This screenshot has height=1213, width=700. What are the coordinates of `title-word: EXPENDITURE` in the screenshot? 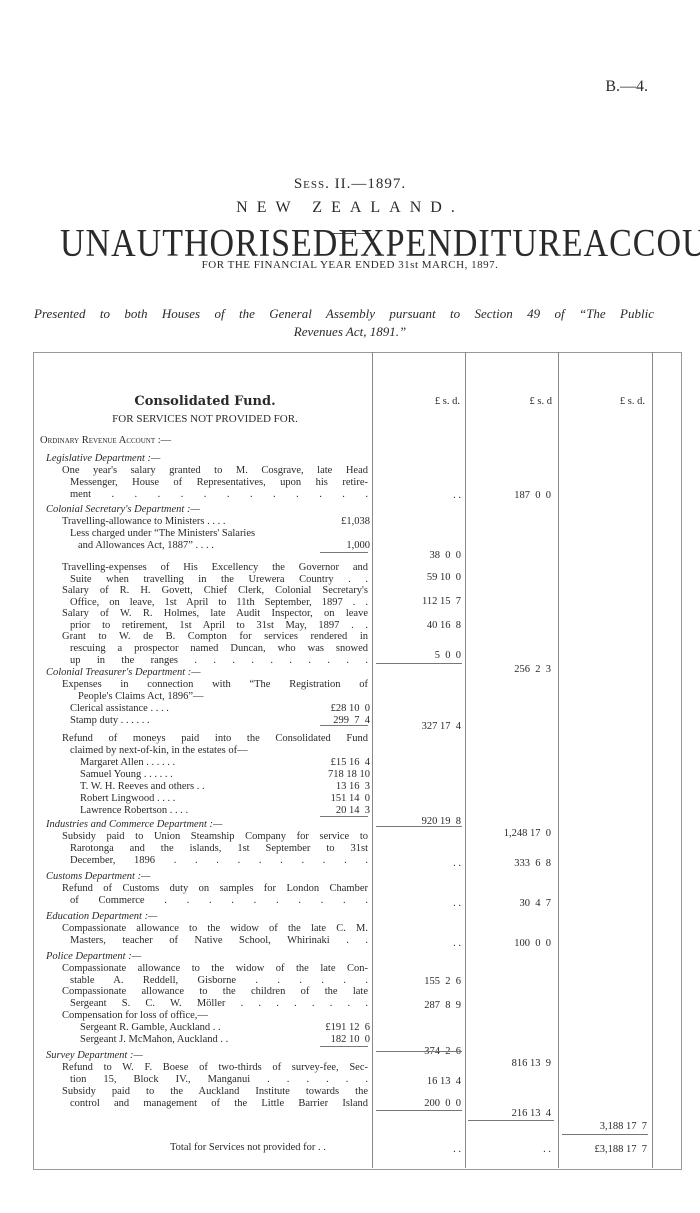 It's located at (461, 243).